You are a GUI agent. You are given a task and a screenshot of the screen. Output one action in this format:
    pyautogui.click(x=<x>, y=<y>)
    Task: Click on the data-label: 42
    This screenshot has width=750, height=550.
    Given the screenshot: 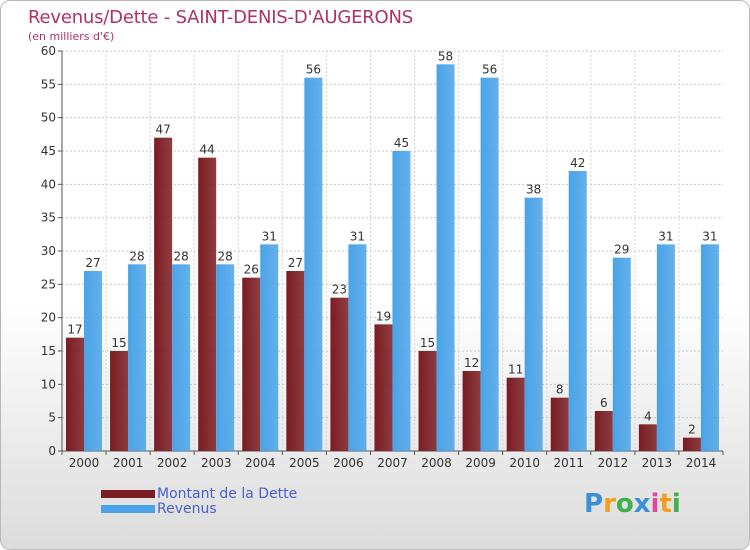 What is the action you would take?
    pyautogui.click(x=577, y=163)
    